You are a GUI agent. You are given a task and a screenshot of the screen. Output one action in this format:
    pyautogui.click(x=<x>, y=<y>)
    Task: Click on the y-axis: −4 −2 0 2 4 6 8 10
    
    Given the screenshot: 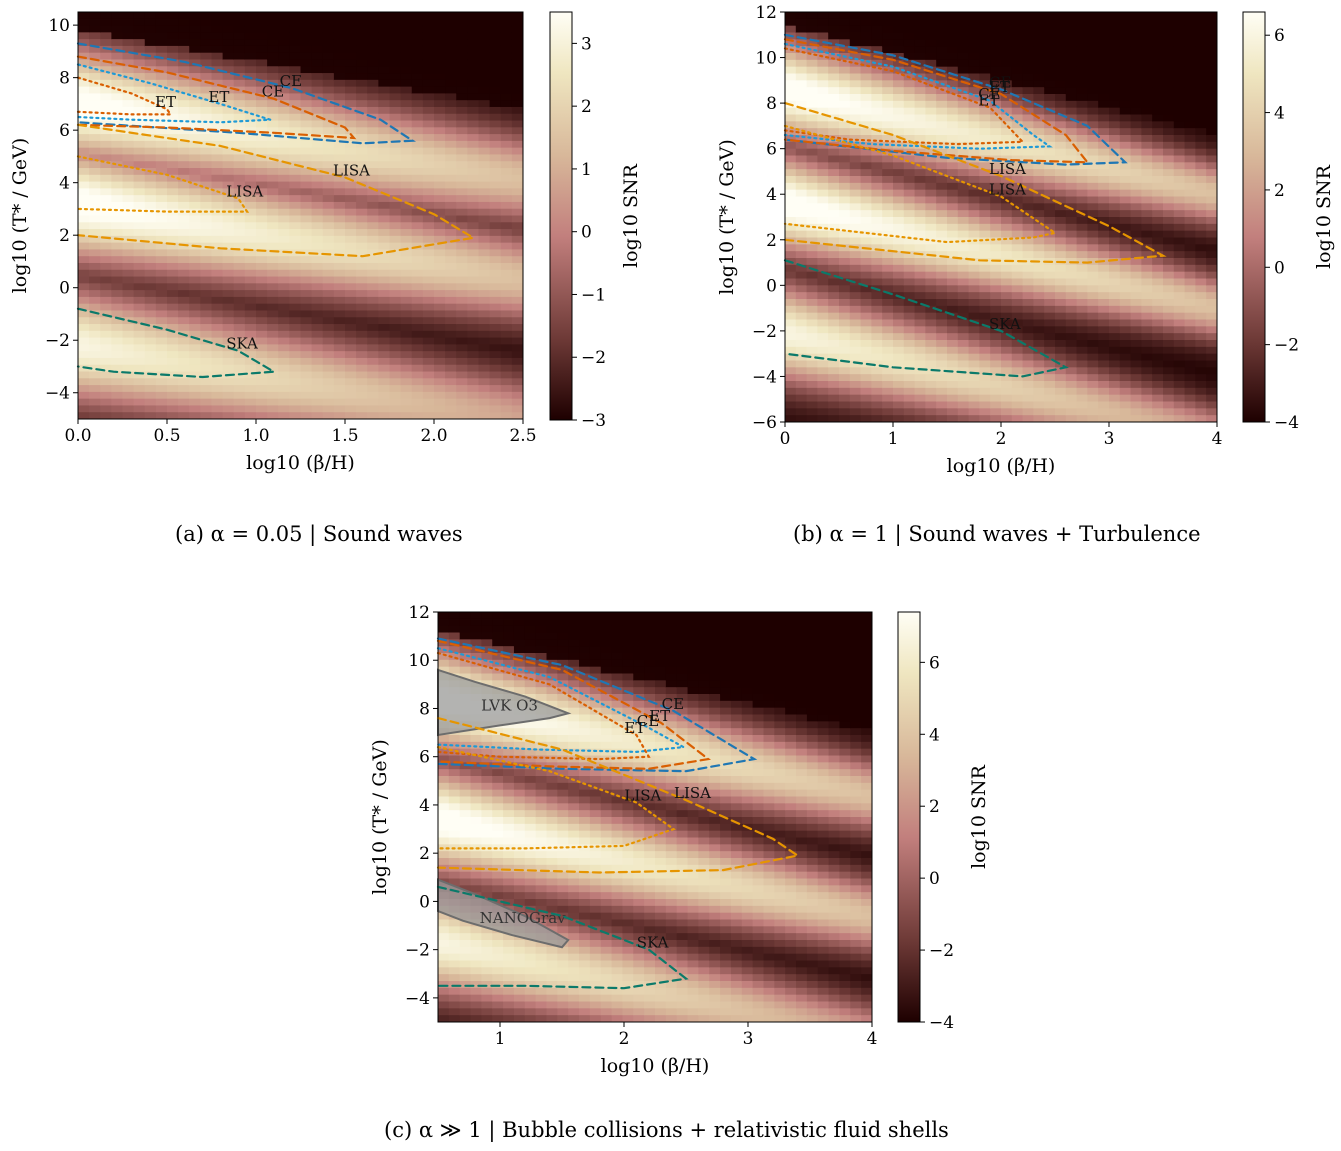 What is the action you would take?
    pyautogui.click(x=61, y=210)
    